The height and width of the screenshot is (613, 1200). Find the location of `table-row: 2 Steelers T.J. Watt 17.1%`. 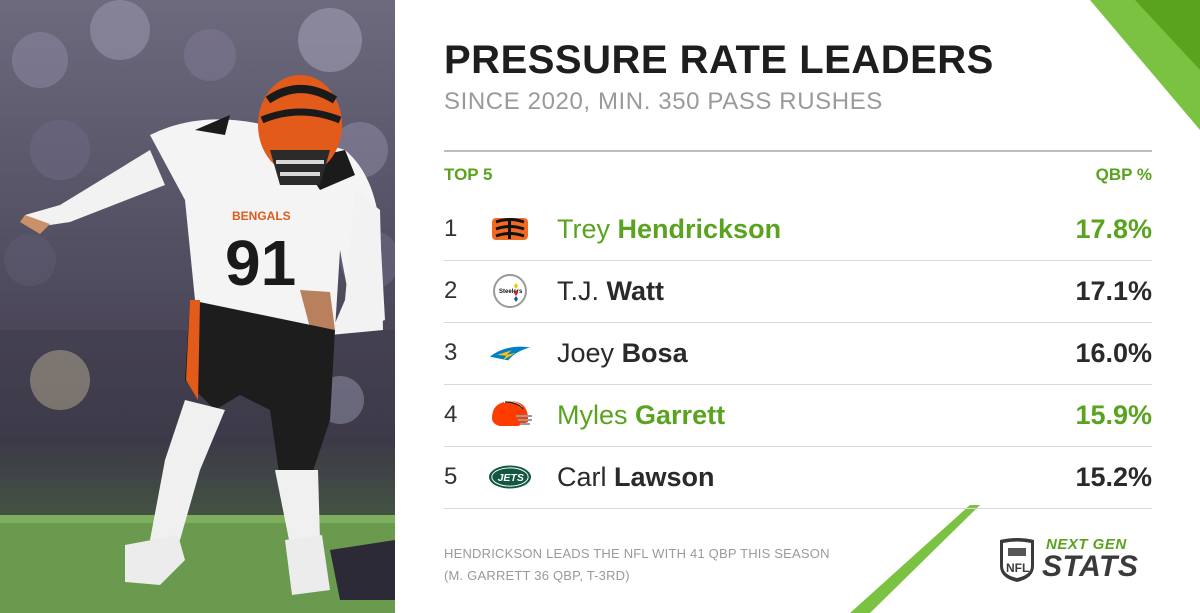

table-row: 2 Steelers T.J. Watt 17.1% is located at coordinates (798, 292).